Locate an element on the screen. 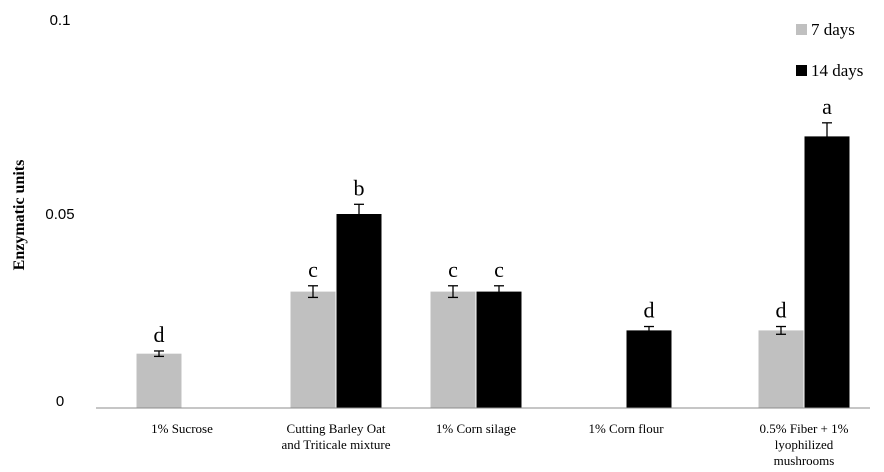 The width and height of the screenshot is (884, 472). category-label: 1% Corn silage is located at coordinates (476, 428).